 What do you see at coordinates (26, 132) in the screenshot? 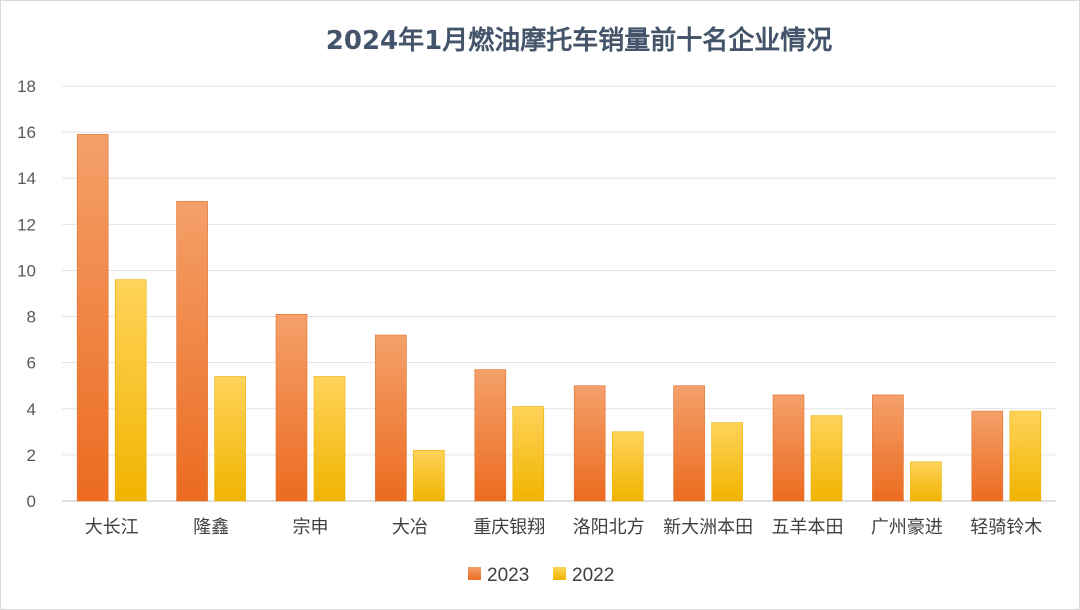
I see `y-tick-label: 16` at bounding box center [26, 132].